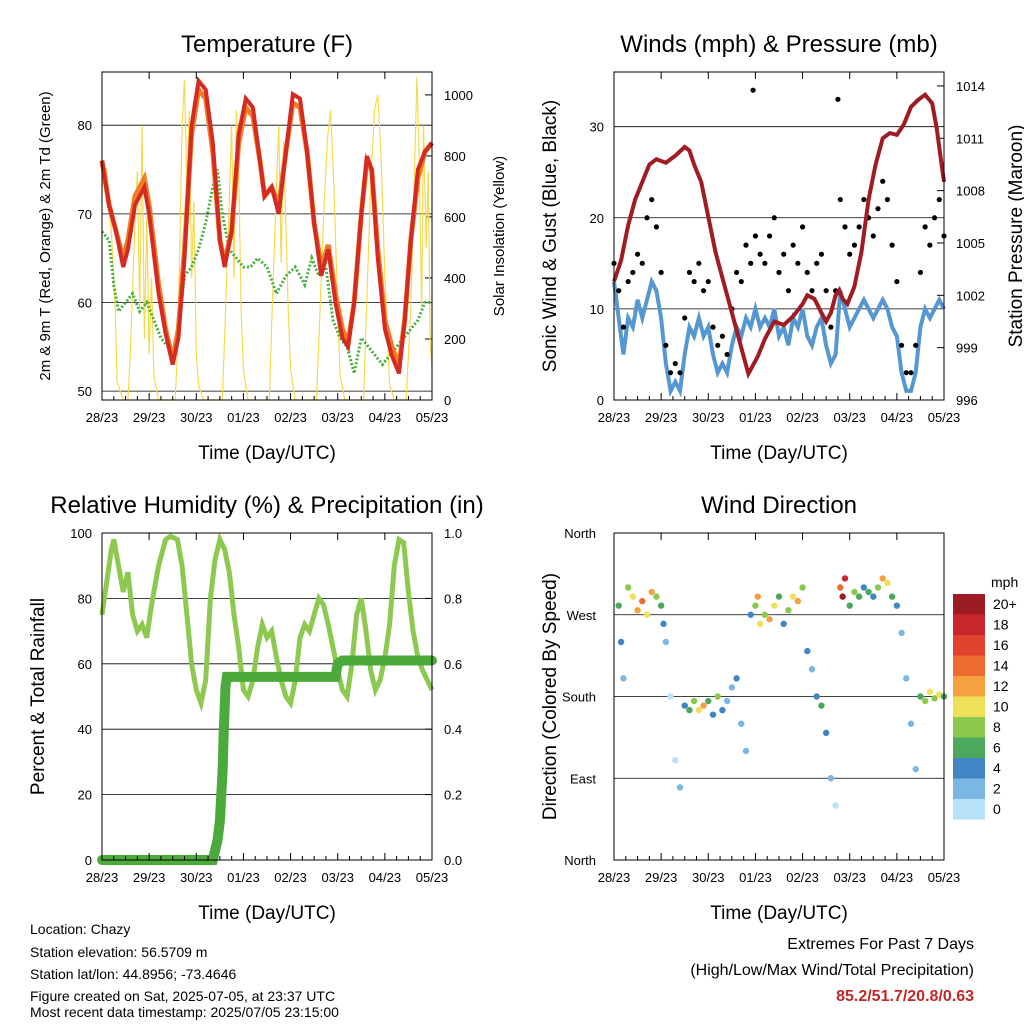 The width and height of the screenshot is (1024, 1024). I want to click on x-tick-label-temp-6: 04/23, so click(385, 417).